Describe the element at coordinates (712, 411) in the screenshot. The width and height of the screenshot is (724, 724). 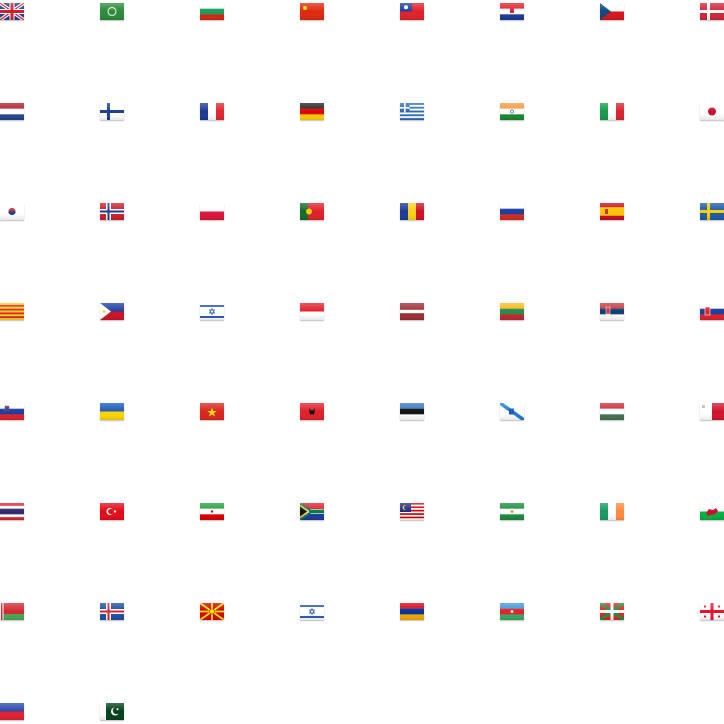
I see `flag-malta-icon` at that location.